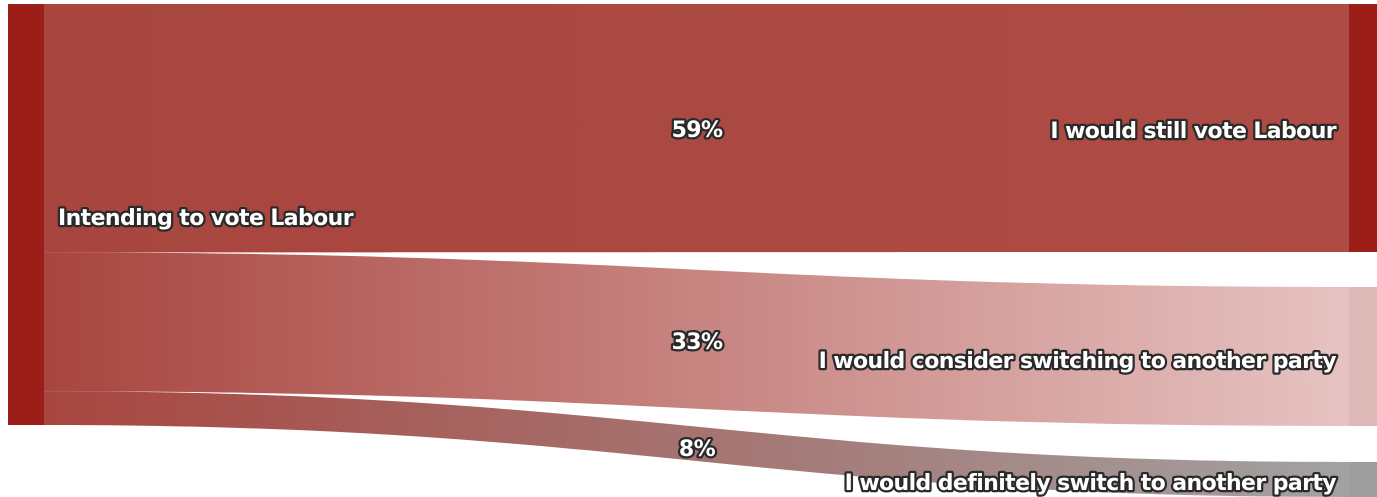  What do you see at coordinates (1363, 479) in the screenshot?
I see `target-node-definitely-switch` at bounding box center [1363, 479].